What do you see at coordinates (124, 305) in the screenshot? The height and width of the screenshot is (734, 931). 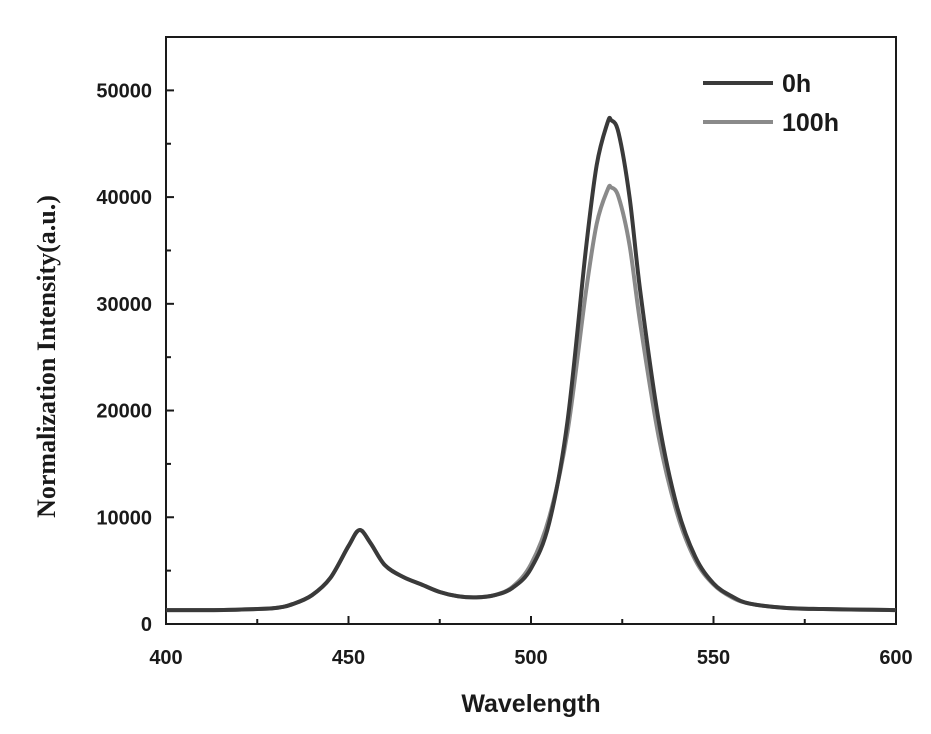 I see `y-tick-label-30000: 30000` at bounding box center [124, 305].